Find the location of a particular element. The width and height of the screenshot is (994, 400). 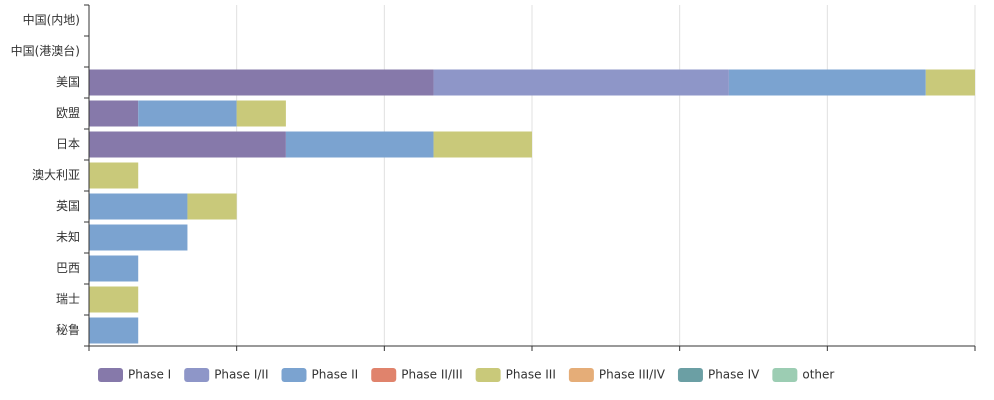

legend-item: Phase I/II is located at coordinates (226, 375).